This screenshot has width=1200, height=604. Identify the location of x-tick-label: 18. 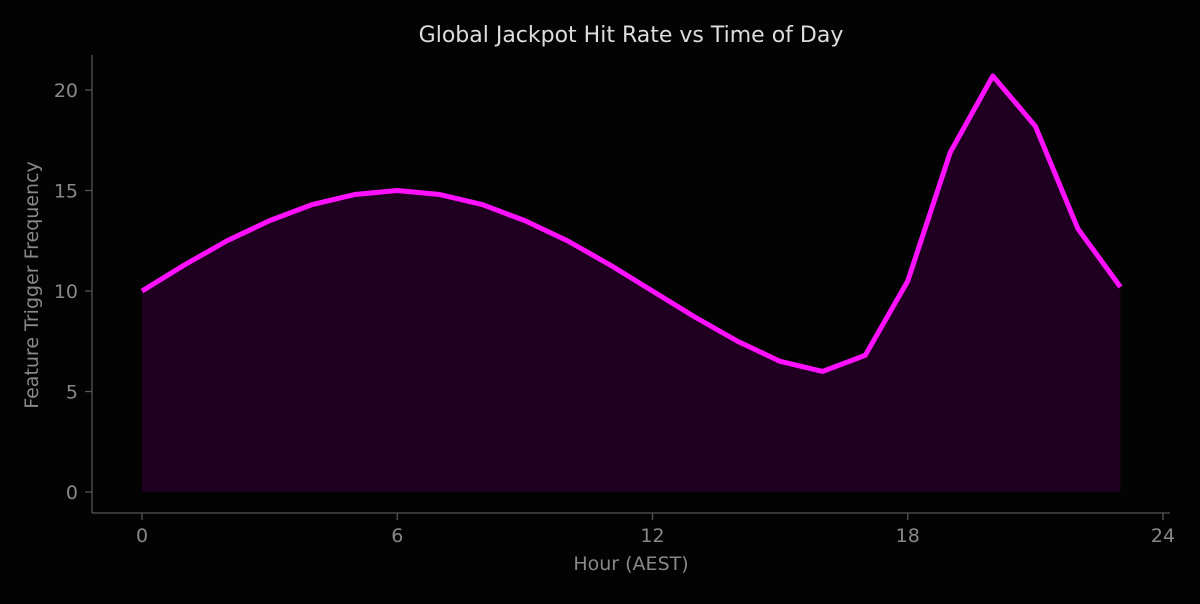
(908, 536).